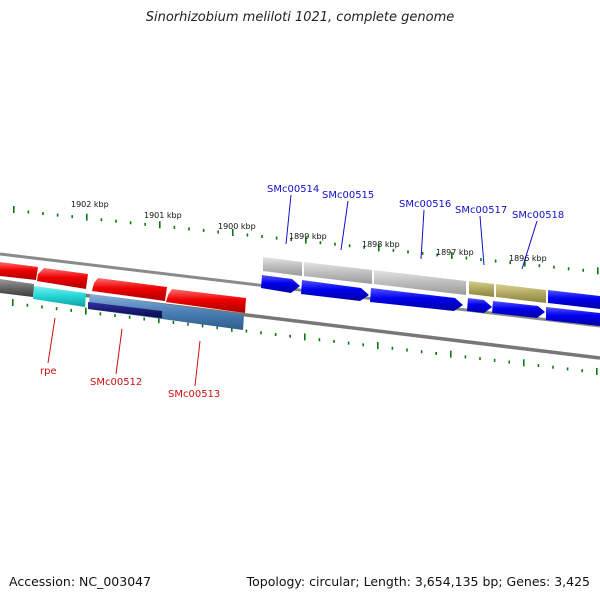  Describe the element at coordinates (80, 581) in the screenshot. I see `accession-text: Accession: NC_003047` at that location.